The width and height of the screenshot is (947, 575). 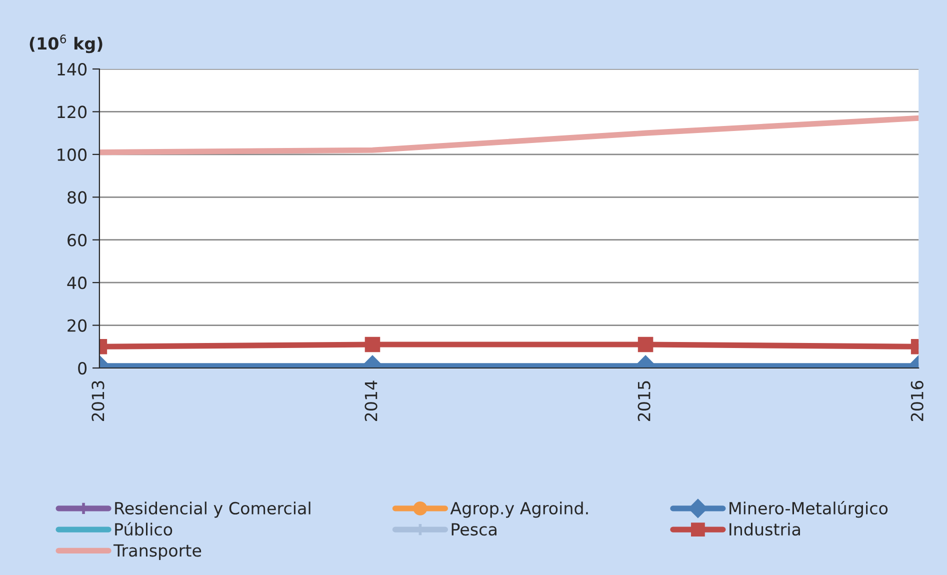 I want to click on y-tick-label: 0, so click(x=82, y=368).